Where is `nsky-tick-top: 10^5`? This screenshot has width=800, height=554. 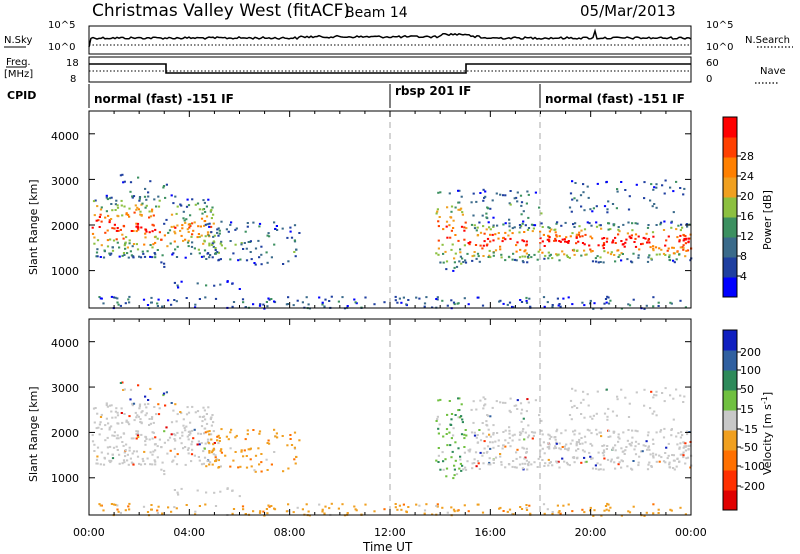 nsky-tick-top: 10^5 is located at coordinates (61, 25).